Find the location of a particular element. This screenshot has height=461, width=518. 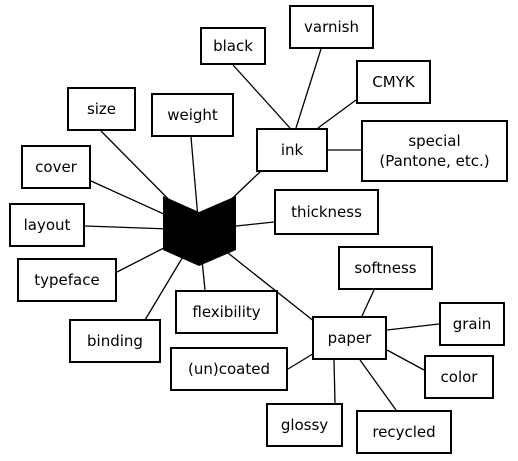

node-special: special (Pantone, etc.) is located at coordinates (434, 151).